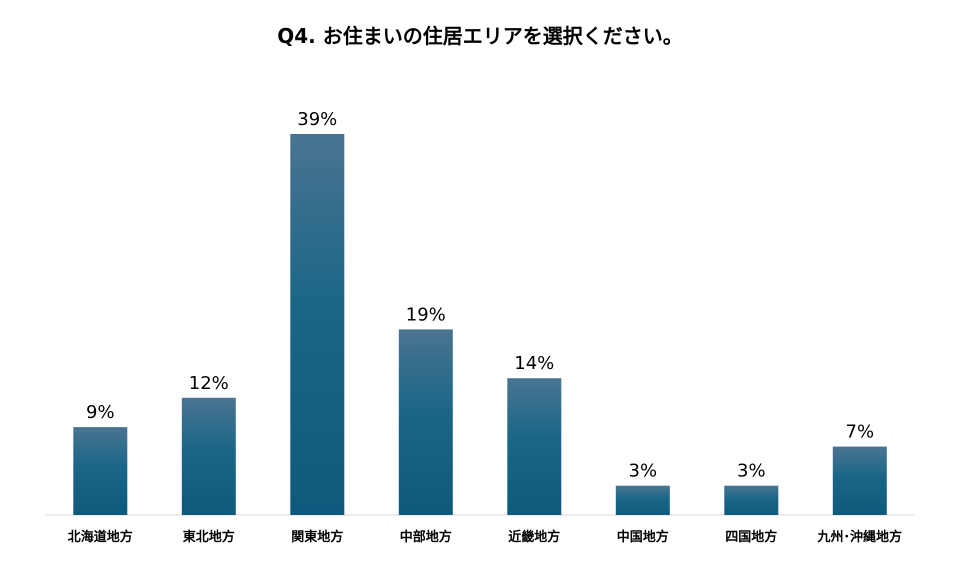  Describe the element at coordinates (860, 537) in the screenshot. I see `category-label-8: 九州･沖縄地方` at that location.